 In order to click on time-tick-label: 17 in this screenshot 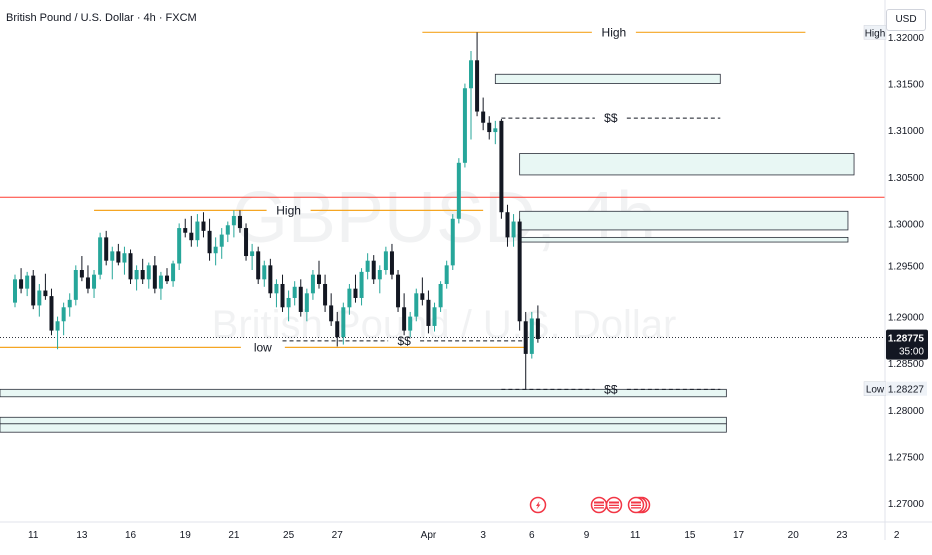, I will do `click(739, 535)`.